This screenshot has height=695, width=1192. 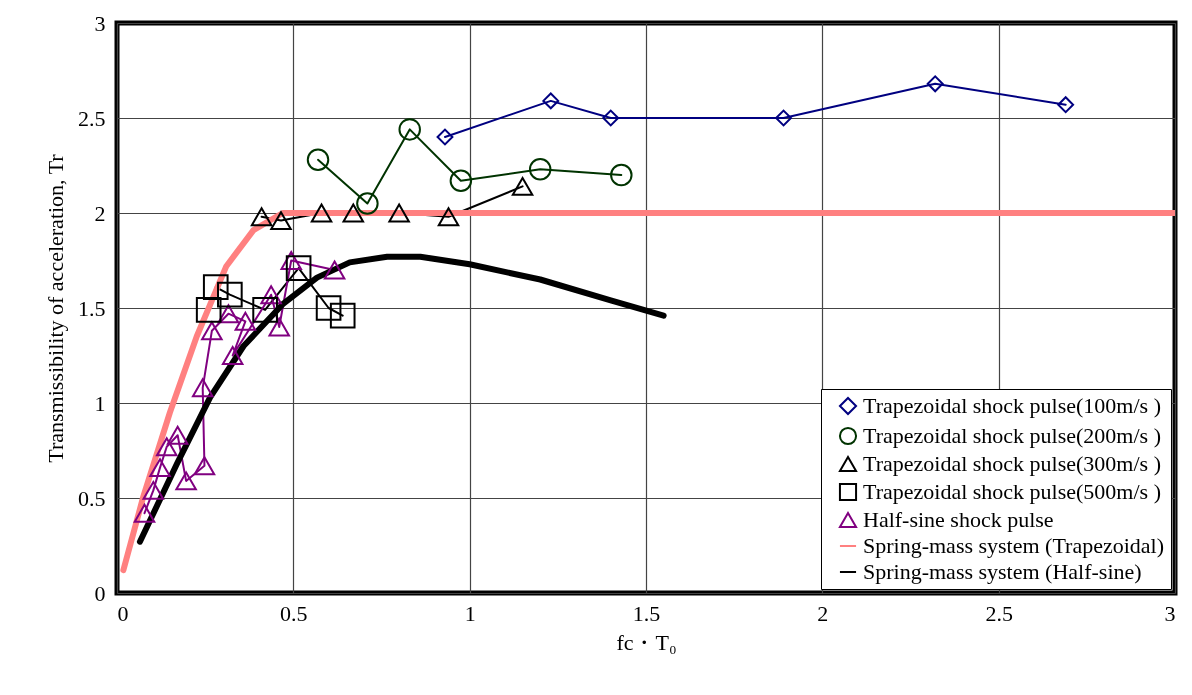 What do you see at coordinates (1012, 491) in the screenshot?
I see `legend-label: Trapezoidal shock pulse(500m/s )` at bounding box center [1012, 491].